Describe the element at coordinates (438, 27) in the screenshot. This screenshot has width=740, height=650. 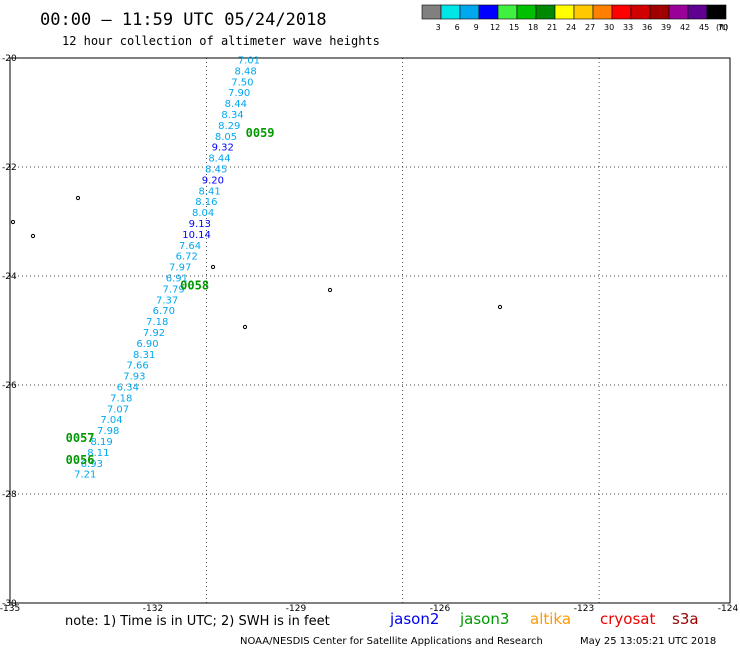
I see `legend-label: 3` at that location.